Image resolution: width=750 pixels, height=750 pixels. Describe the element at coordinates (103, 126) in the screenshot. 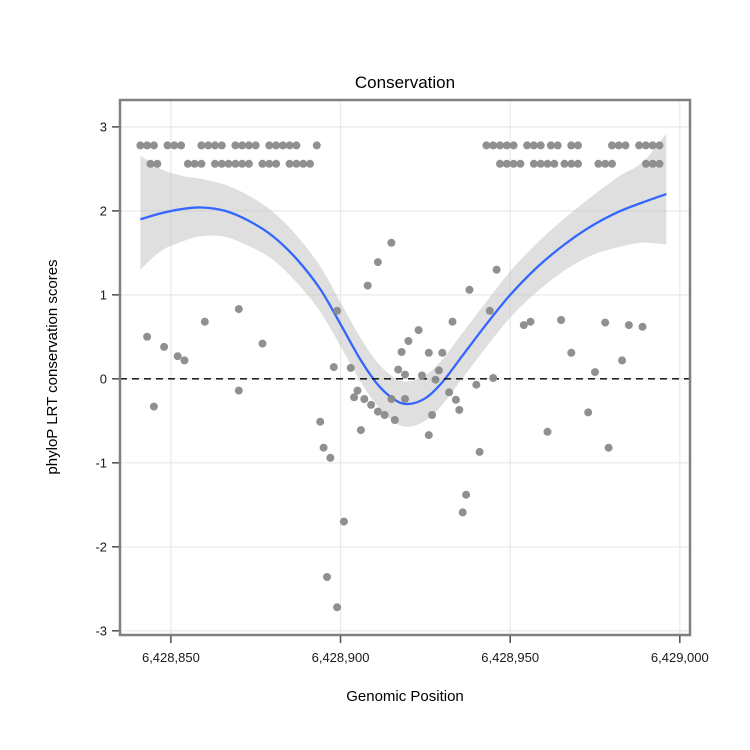

I see `y-tick-label: 3` at that location.